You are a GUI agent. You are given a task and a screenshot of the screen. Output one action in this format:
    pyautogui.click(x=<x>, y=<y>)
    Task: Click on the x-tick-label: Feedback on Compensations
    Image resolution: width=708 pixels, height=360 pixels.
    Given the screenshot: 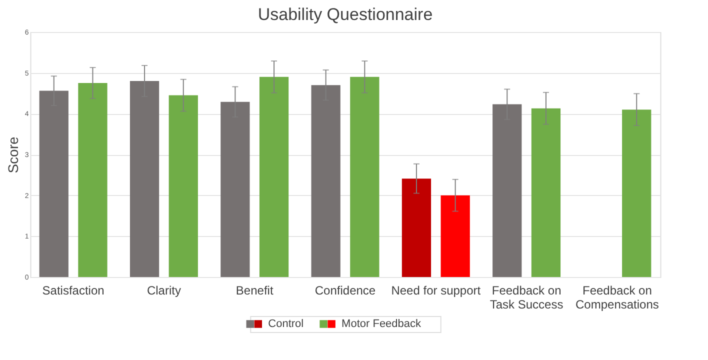 What is the action you would take?
    pyautogui.click(x=617, y=298)
    